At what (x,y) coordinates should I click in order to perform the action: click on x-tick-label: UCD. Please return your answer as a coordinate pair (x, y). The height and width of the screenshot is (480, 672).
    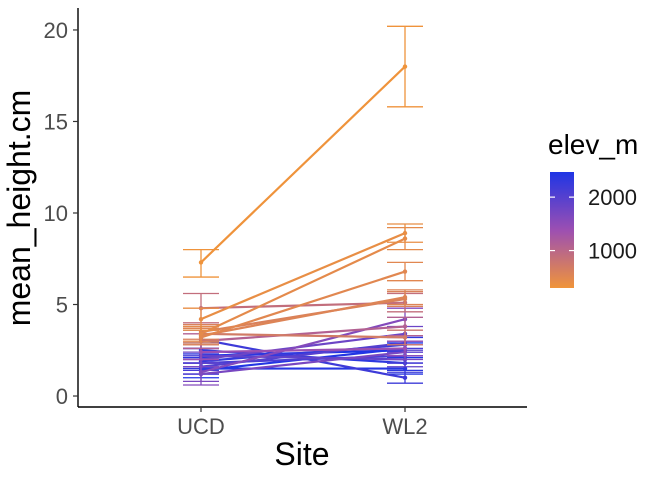
    Looking at the image, I should click on (201, 426).